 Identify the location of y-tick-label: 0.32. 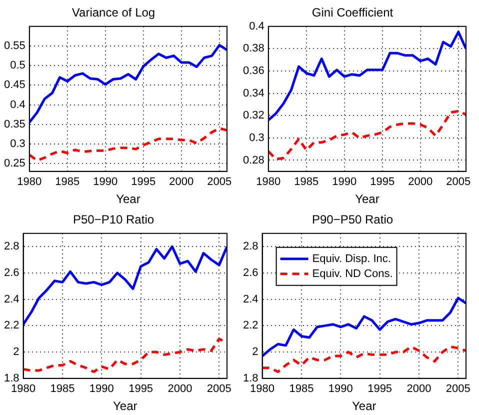
(253, 116).